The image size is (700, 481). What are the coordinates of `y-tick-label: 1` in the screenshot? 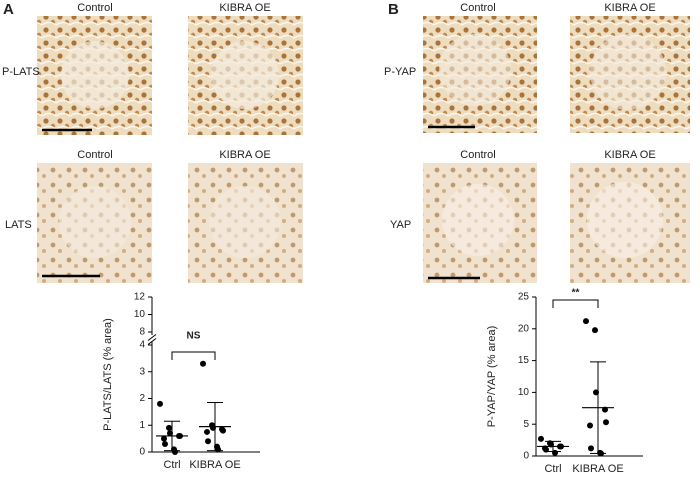 It's located at (142, 425).